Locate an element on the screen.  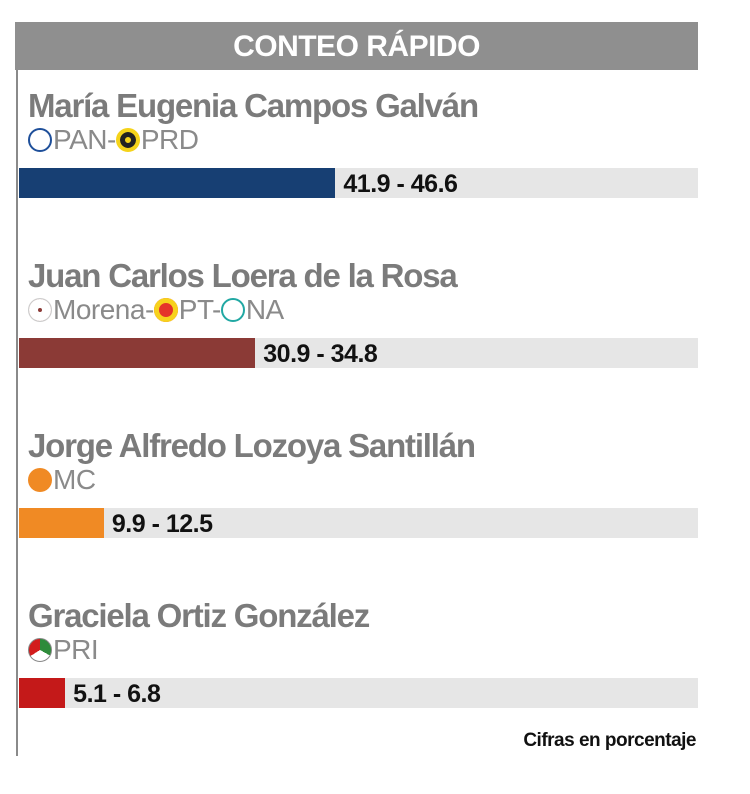
chart-title: CONTEO RÁPIDO is located at coordinates (356, 46).